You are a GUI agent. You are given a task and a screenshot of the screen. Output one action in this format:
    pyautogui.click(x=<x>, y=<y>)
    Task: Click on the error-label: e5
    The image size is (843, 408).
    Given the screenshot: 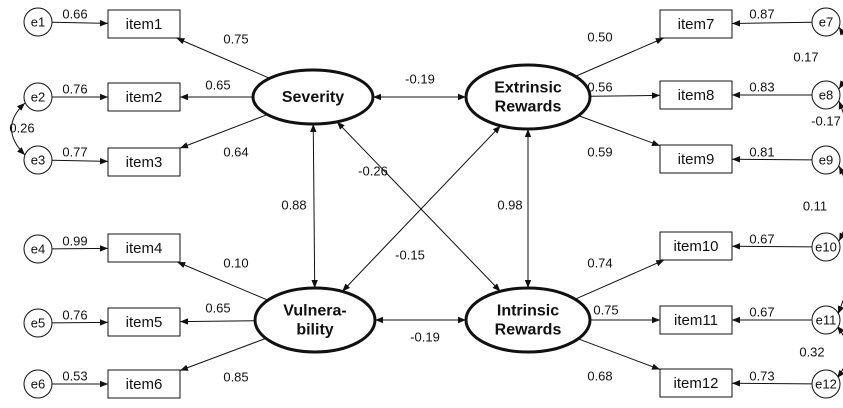 What is the action you would take?
    pyautogui.click(x=38, y=322)
    